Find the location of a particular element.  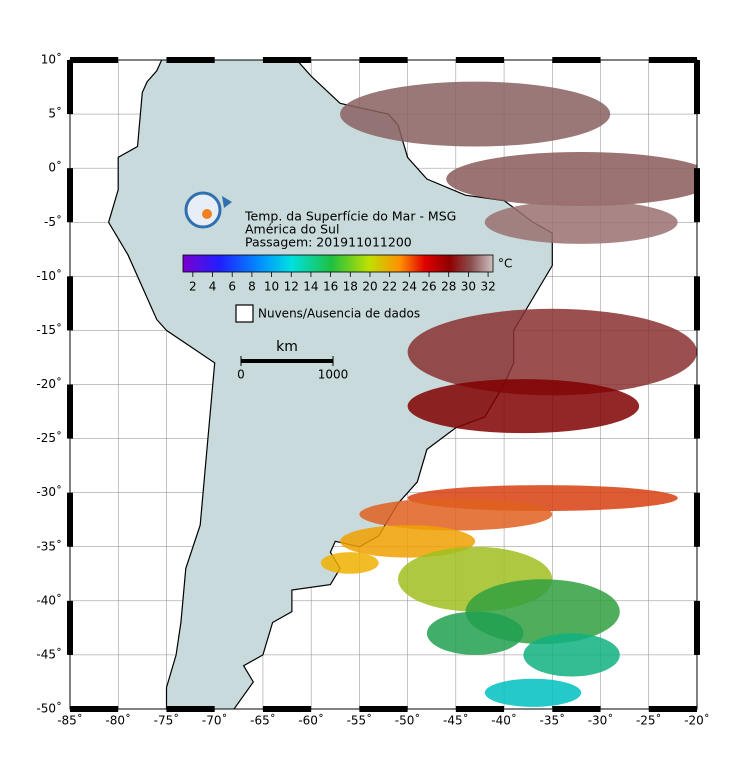

lon-tick-label: -20˚ is located at coordinates (697, 720).